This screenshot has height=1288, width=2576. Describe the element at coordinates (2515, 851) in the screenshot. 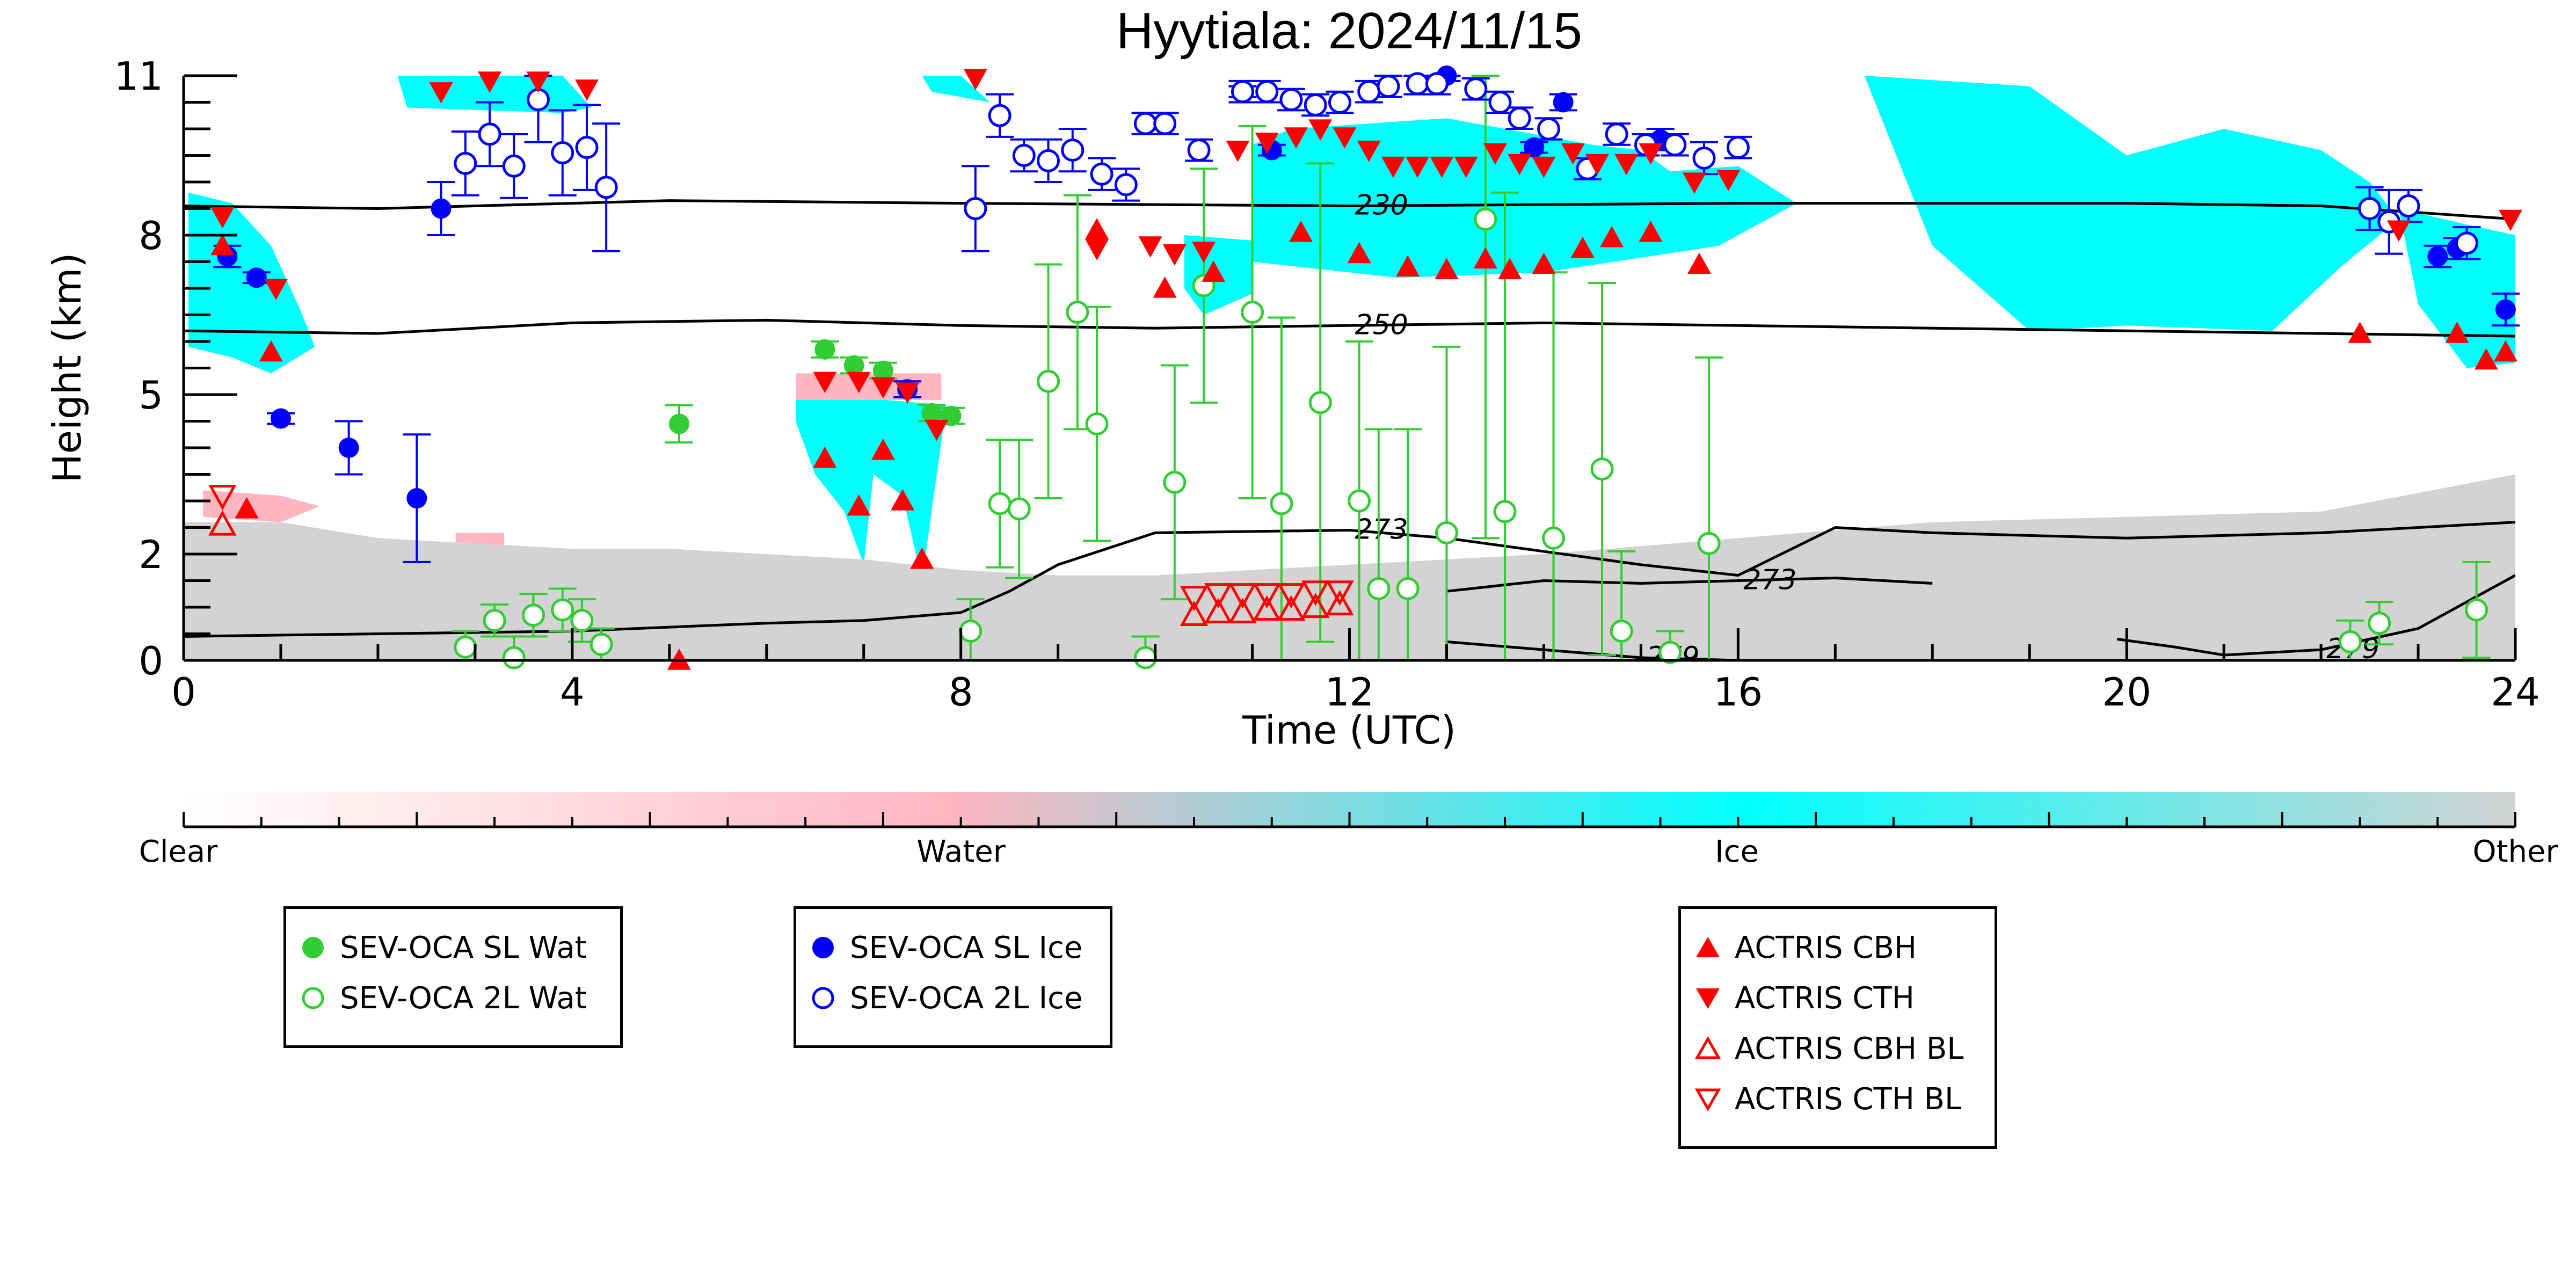

I see `colorbar-label-other: Other` at that location.